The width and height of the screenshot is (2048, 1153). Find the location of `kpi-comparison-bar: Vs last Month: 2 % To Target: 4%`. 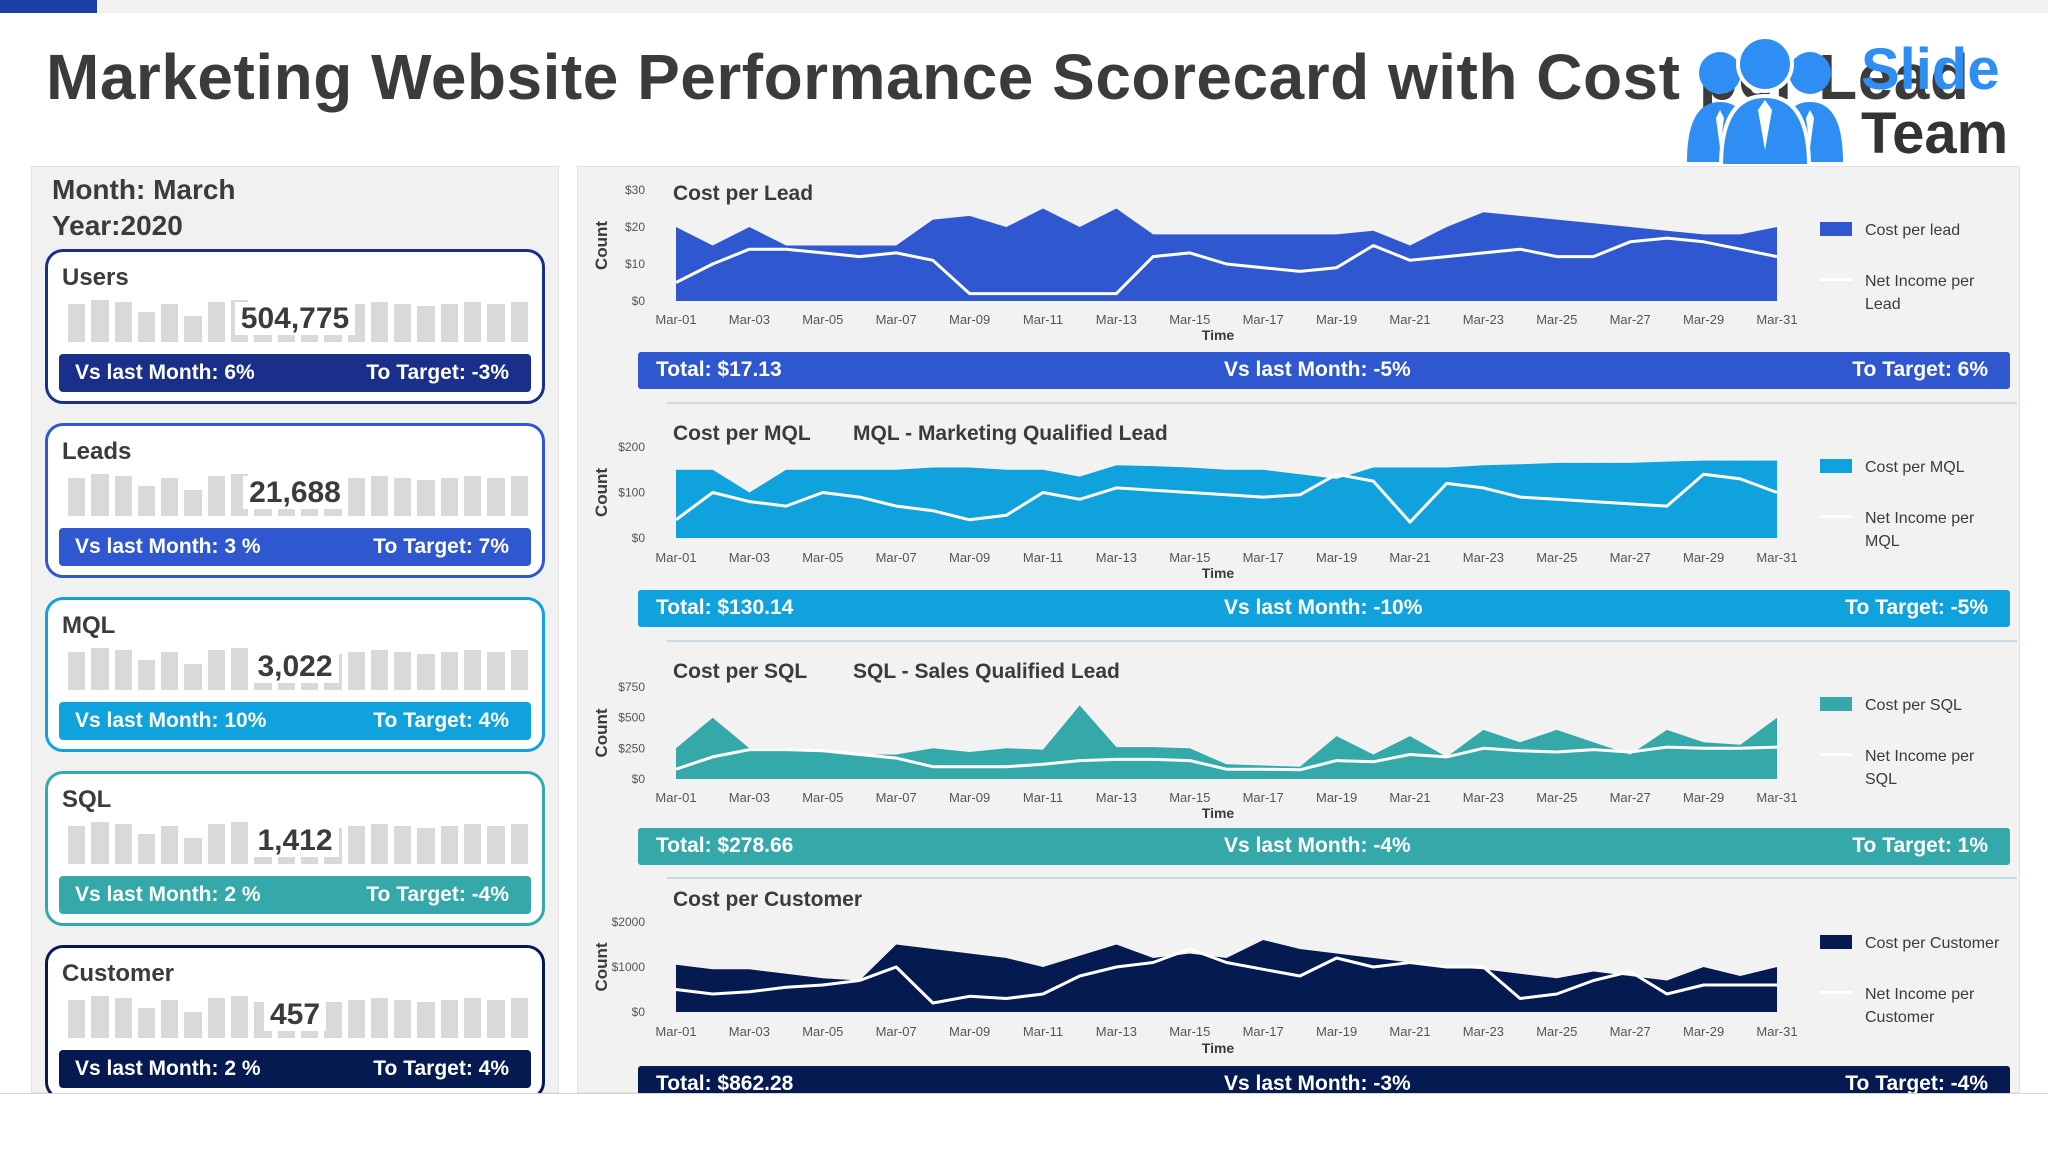

kpi-comparison-bar: Vs last Month: 2 % To Target: 4% is located at coordinates (295, 1069).